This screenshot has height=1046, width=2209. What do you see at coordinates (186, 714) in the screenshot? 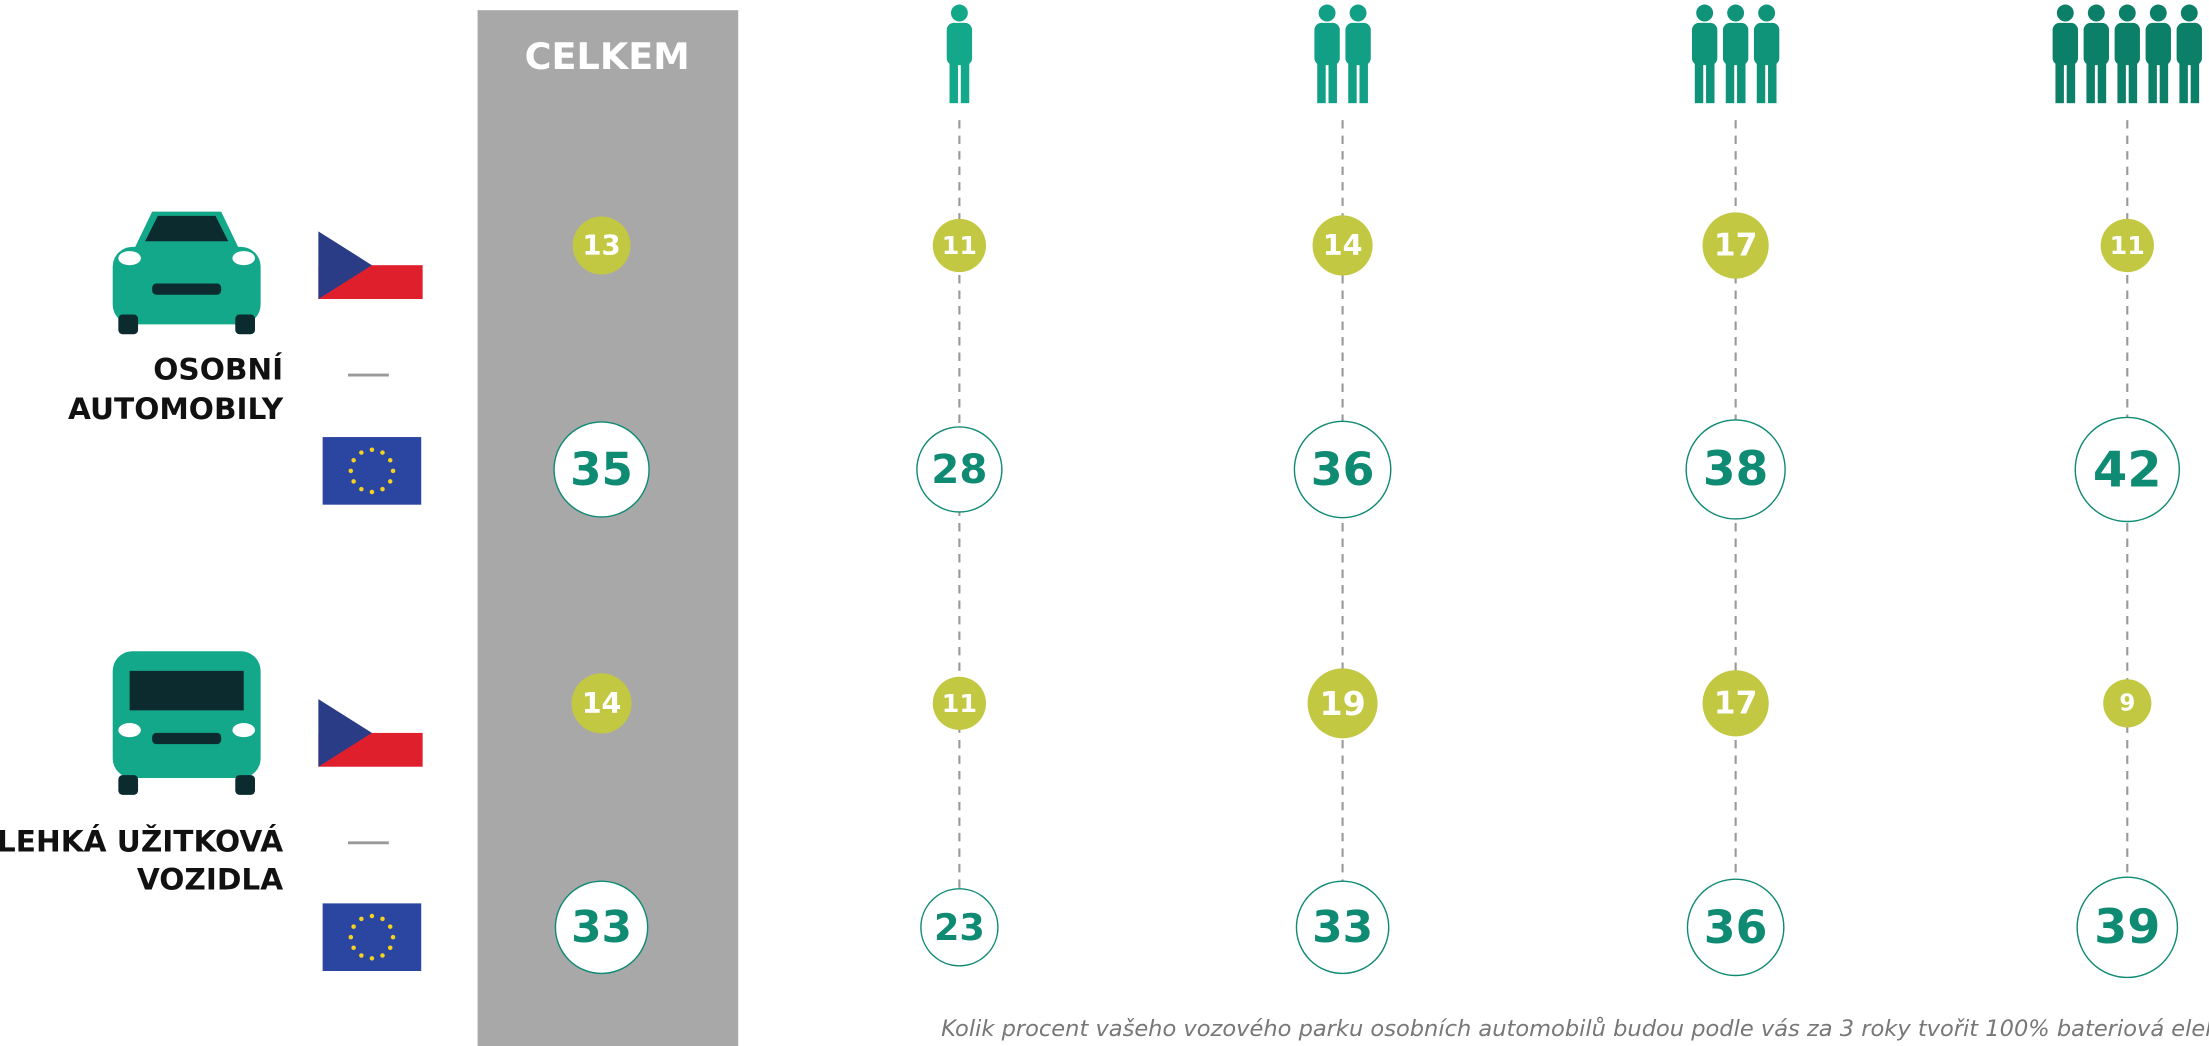
I see `body` at bounding box center [186, 714].